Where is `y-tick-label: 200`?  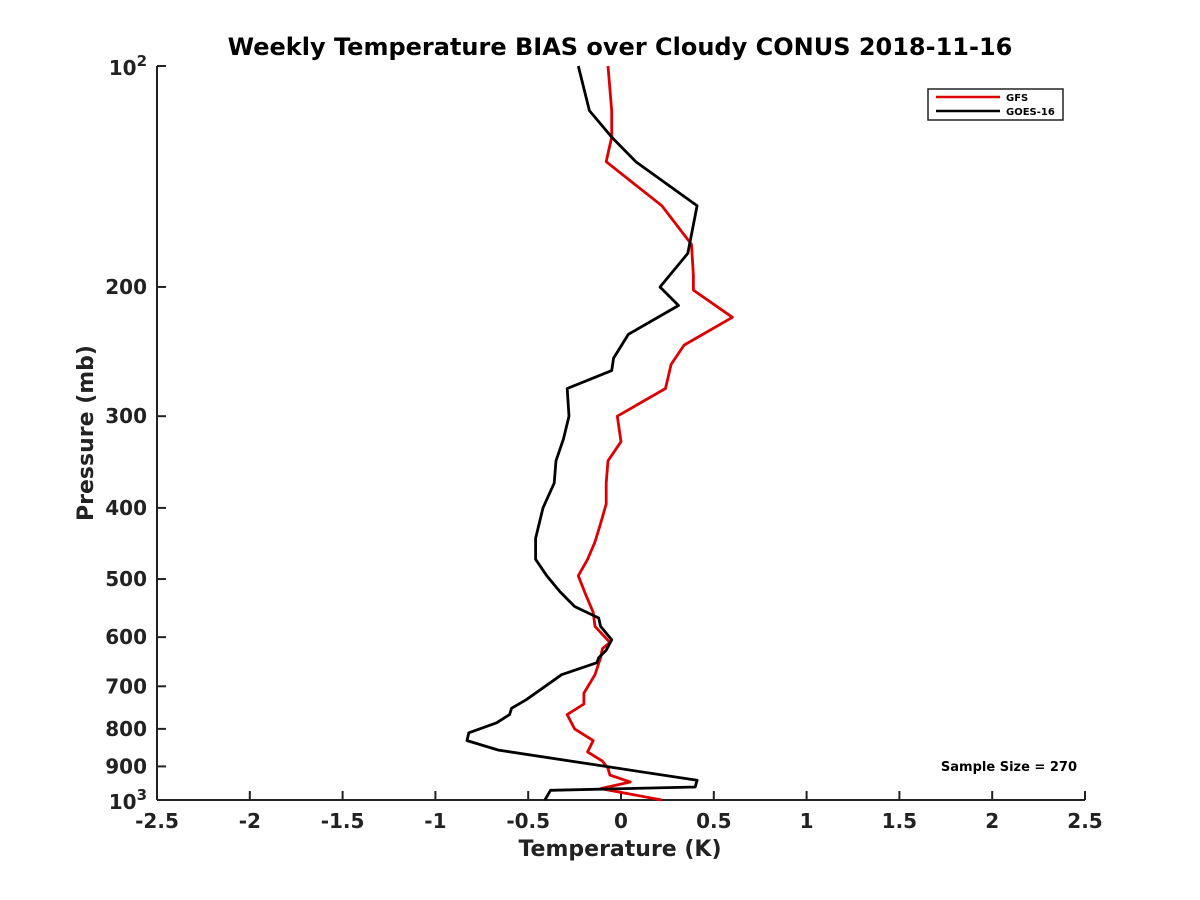 y-tick-label: 200 is located at coordinates (126, 287).